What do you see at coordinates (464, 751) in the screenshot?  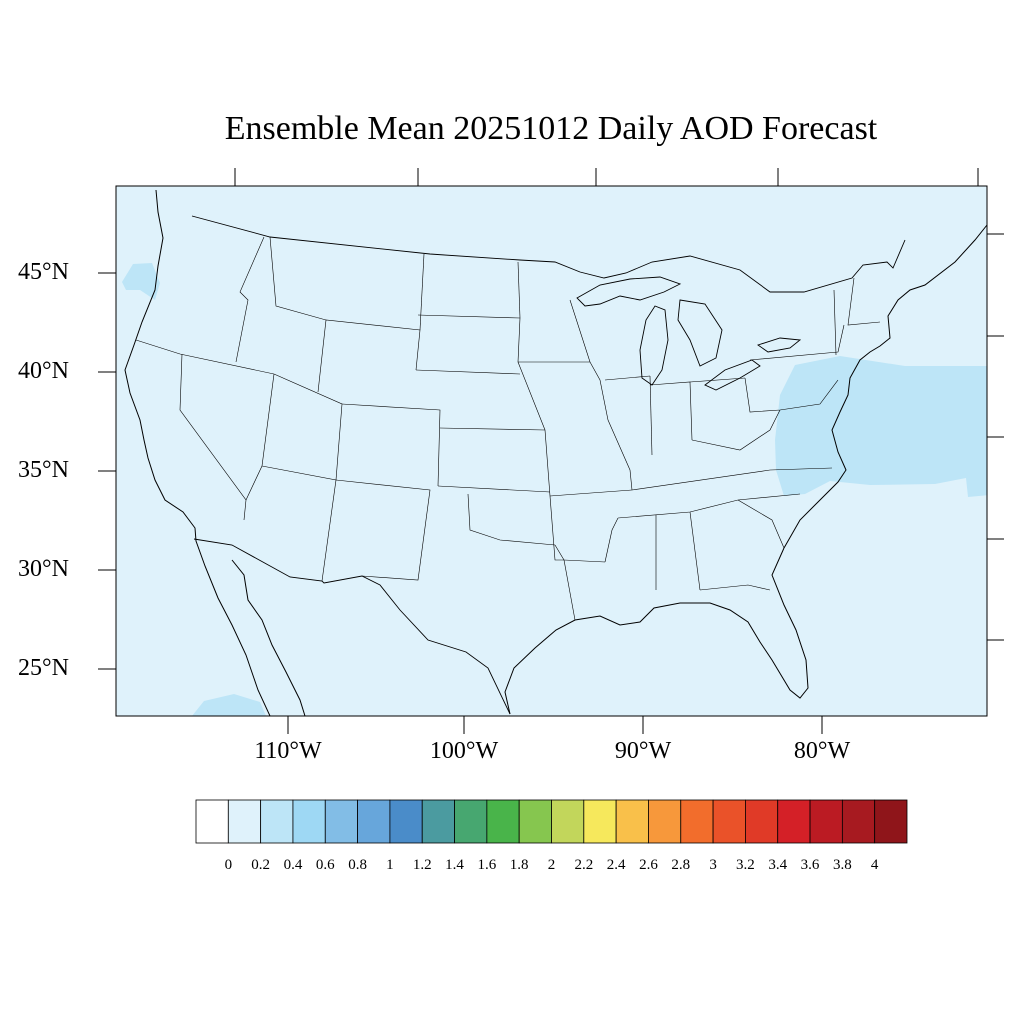 I see `lon-label-100w: 100°W` at bounding box center [464, 751].